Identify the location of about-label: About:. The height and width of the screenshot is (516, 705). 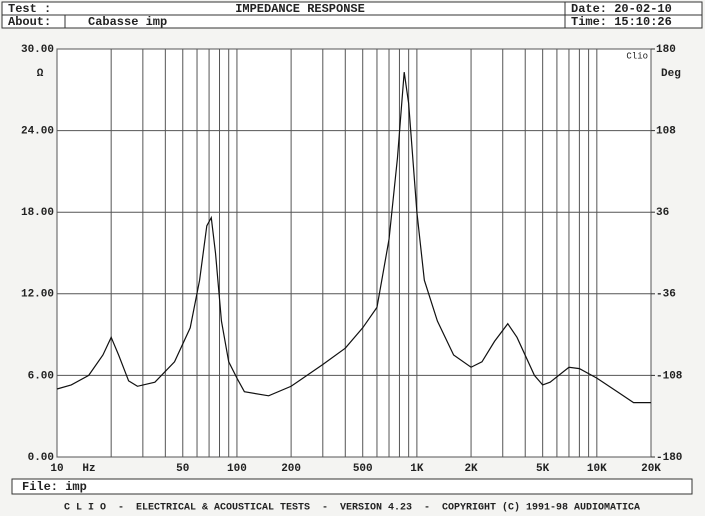
(29, 22).